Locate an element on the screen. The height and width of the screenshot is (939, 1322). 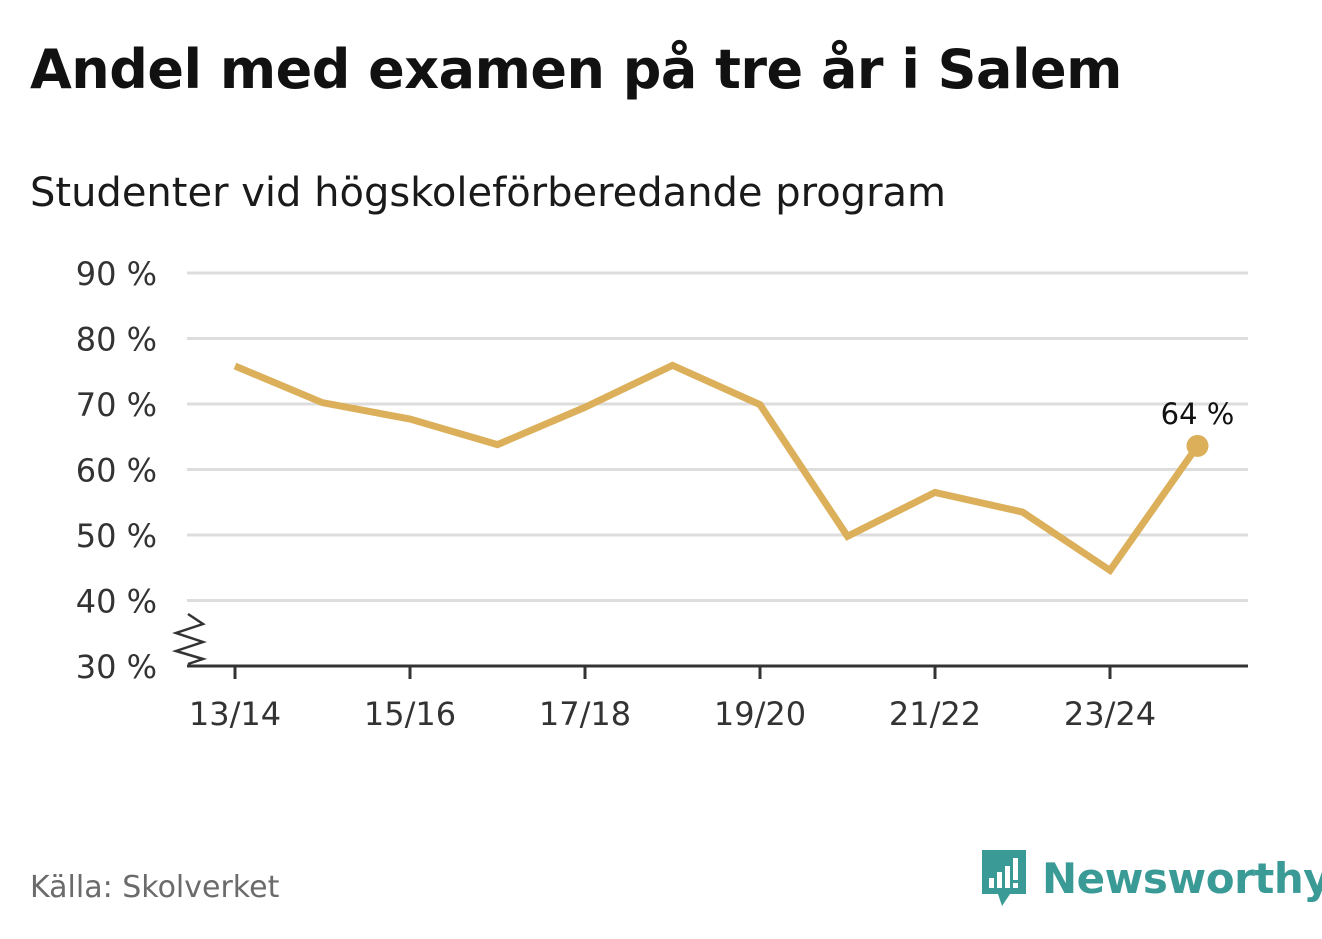
newsworthy-logo-icon is located at coordinates (1004, 878).